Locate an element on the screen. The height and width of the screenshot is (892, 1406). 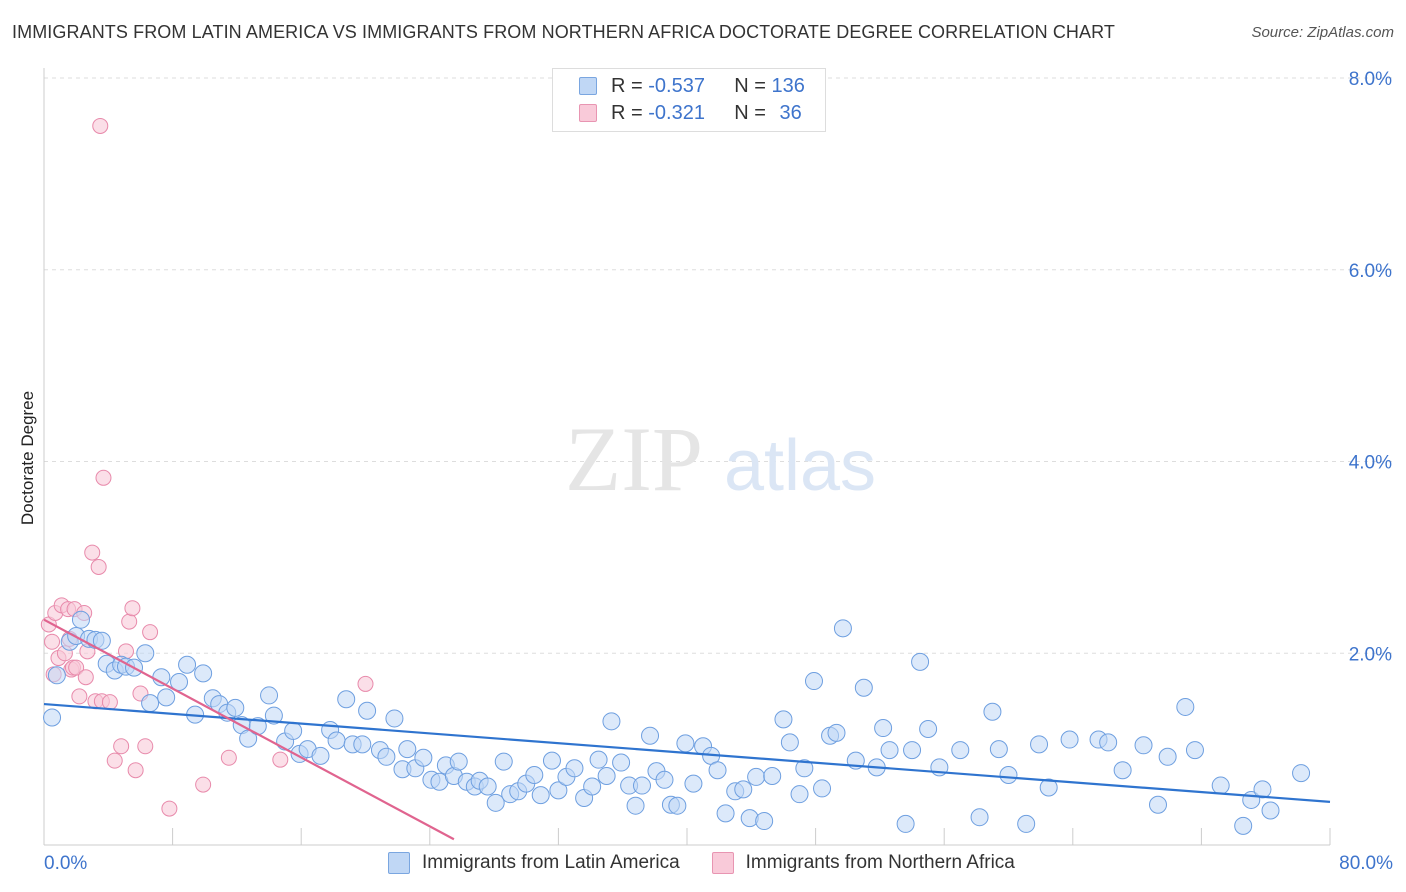
n-value: 36 is located at coordinates (790, 112).